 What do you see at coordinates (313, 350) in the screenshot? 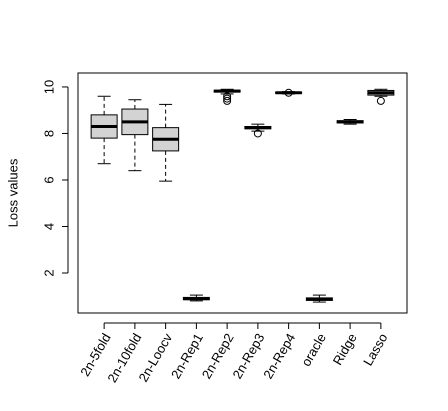
I see `x-tick-label: oracle` at bounding box center [313, 350].